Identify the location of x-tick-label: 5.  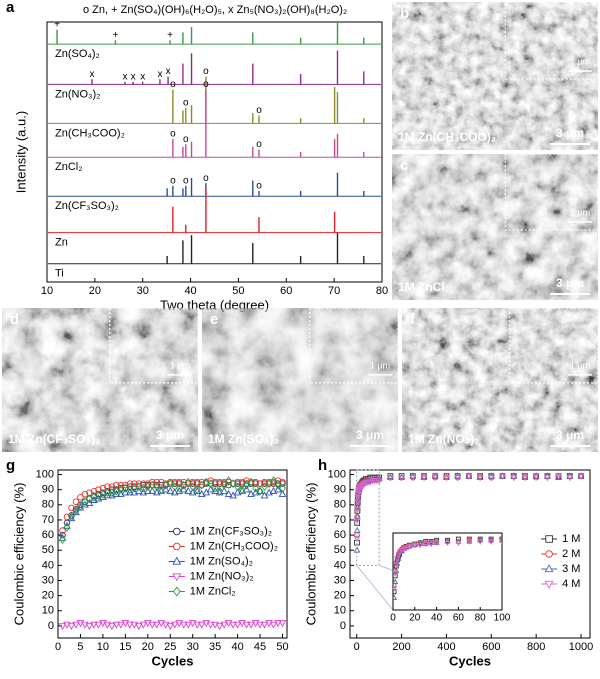
(80, 647).